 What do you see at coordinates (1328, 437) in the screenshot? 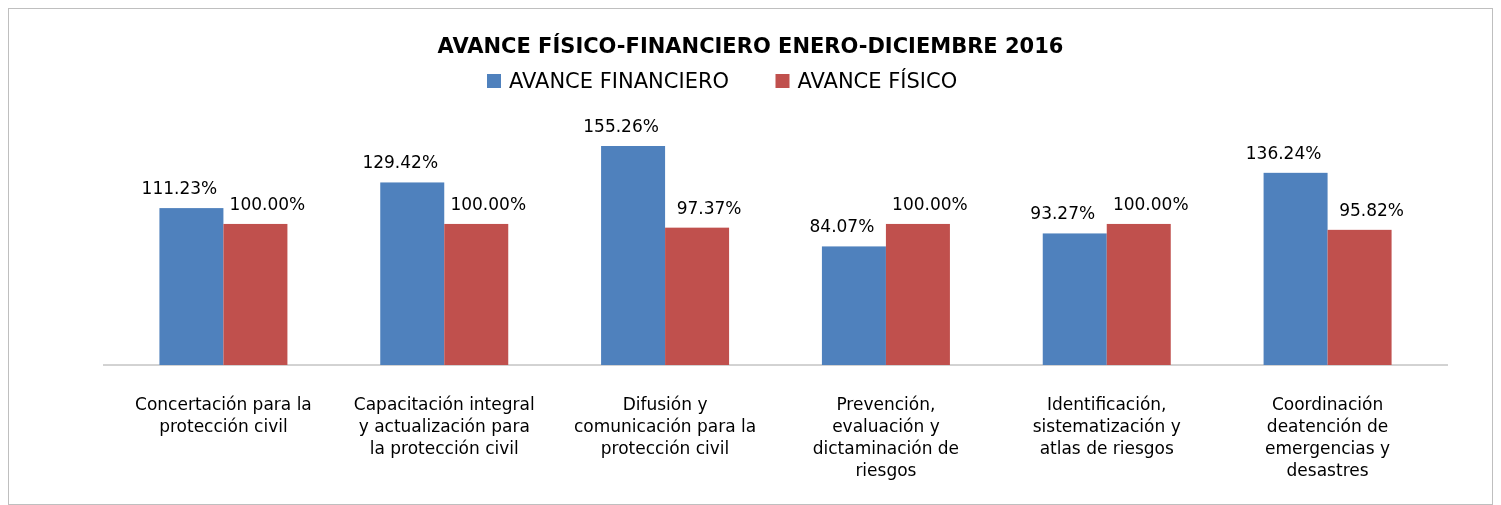
I see `x-tick-label: Coordinación deatención de emergencias y desastres` at bounding box center [1328, 437].